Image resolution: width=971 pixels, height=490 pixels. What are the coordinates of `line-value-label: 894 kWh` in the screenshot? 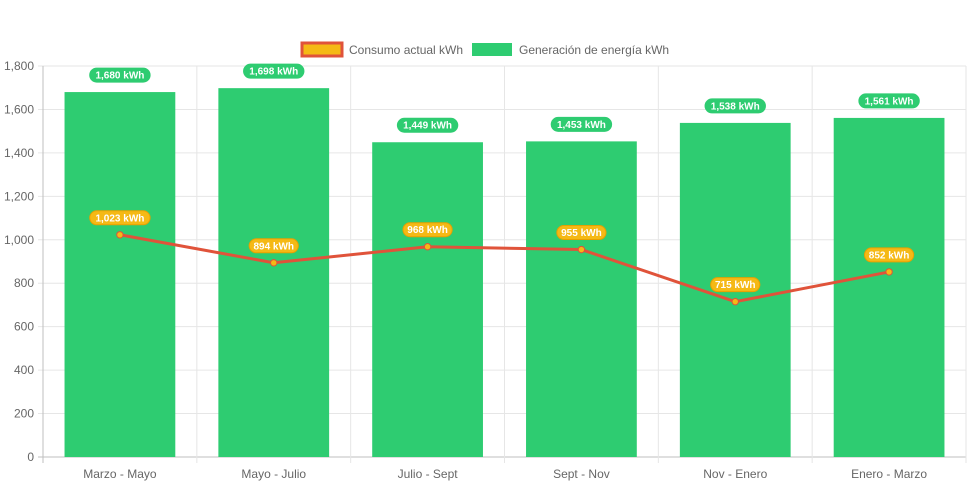 It's located at (273, 246).